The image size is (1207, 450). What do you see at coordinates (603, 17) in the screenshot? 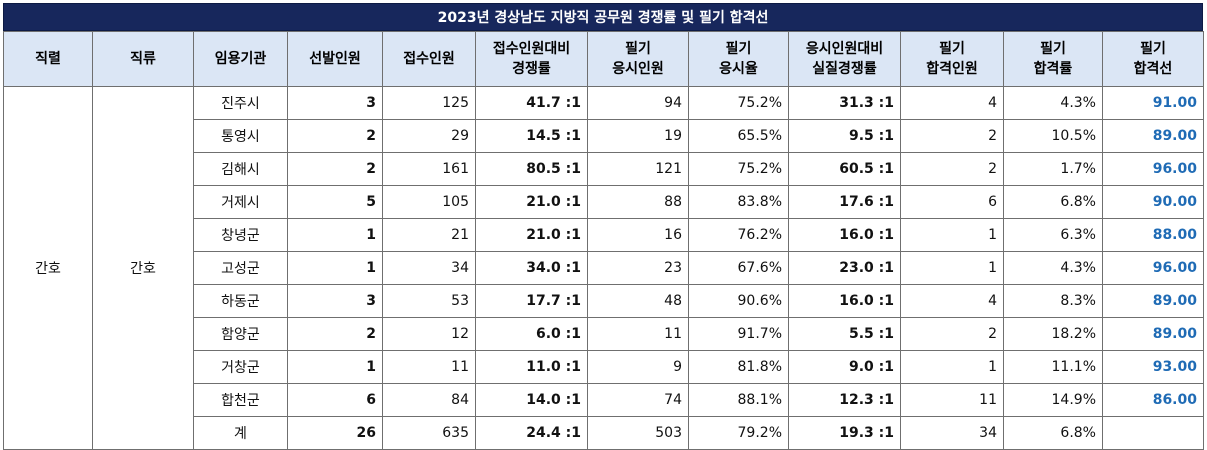
I see `table-title: 2023년 경상남도 지방직 공무원 경쟁률 및 필기 합격선` at bounding box center [603, 17].